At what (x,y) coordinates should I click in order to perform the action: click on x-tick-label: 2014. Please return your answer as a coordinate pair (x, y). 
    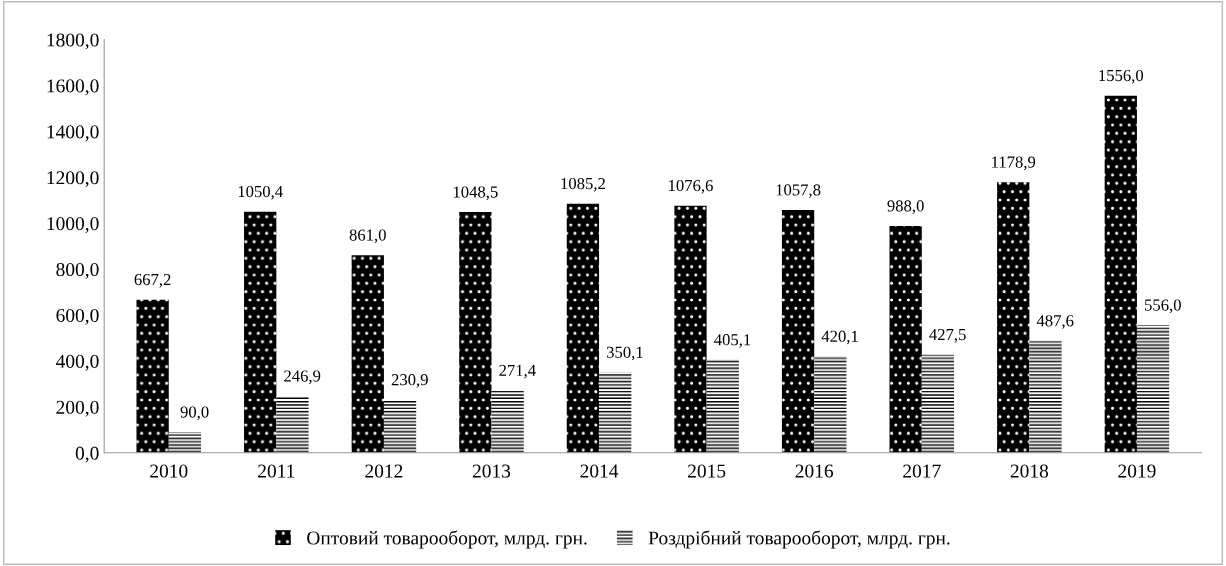
    Looking at the image, I should click on (599, 471).